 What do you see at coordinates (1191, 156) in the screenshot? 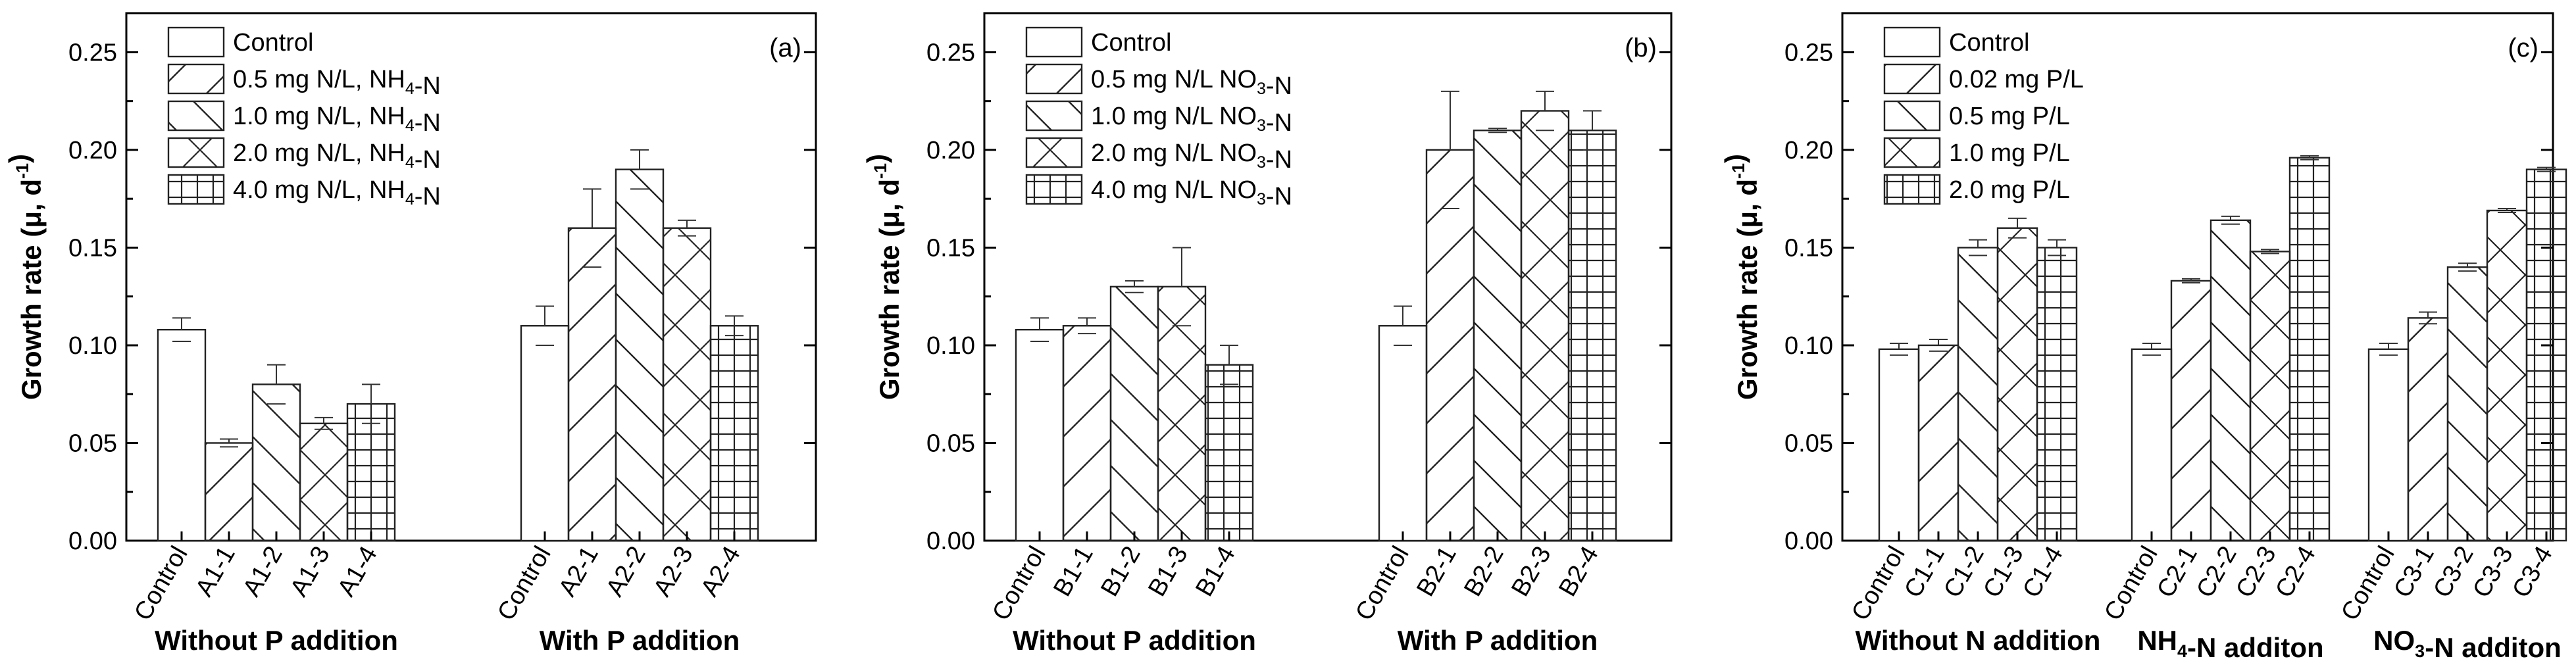
I see `legend-label: 2.0 mg N/L NO3-N` at bounding box center [1191, 156].